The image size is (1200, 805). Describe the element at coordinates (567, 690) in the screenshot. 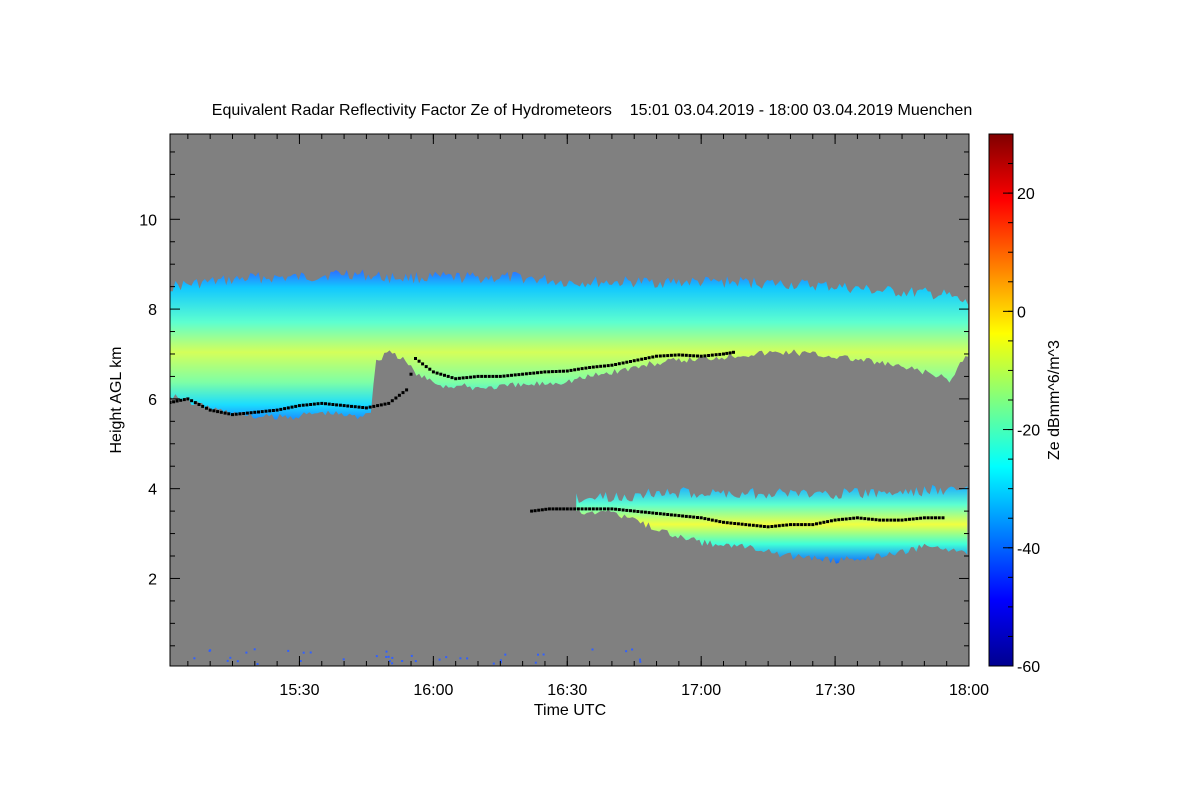

I see `x-tick-label: 16:30` at that location.